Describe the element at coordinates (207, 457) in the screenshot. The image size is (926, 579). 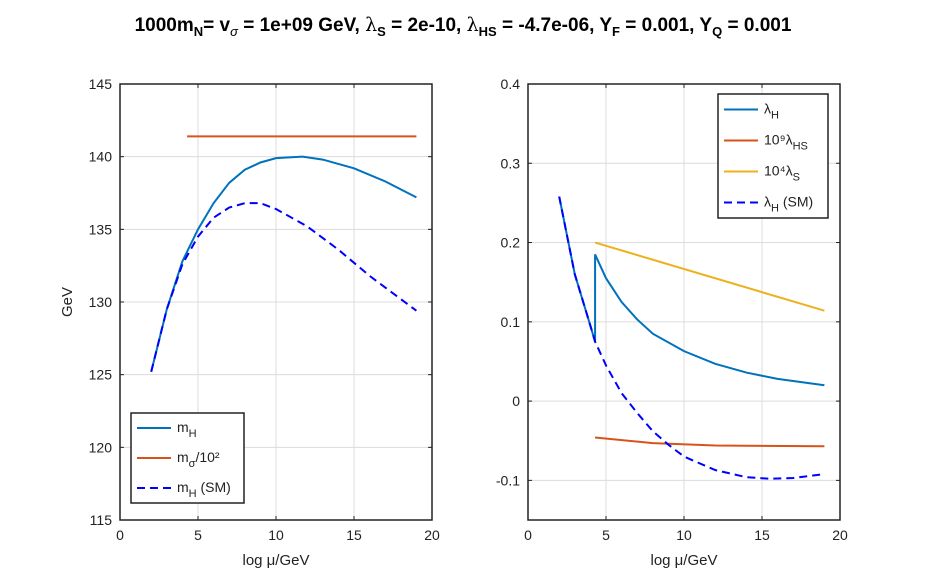
I see `legend-label-suffix: /10²` at that location.